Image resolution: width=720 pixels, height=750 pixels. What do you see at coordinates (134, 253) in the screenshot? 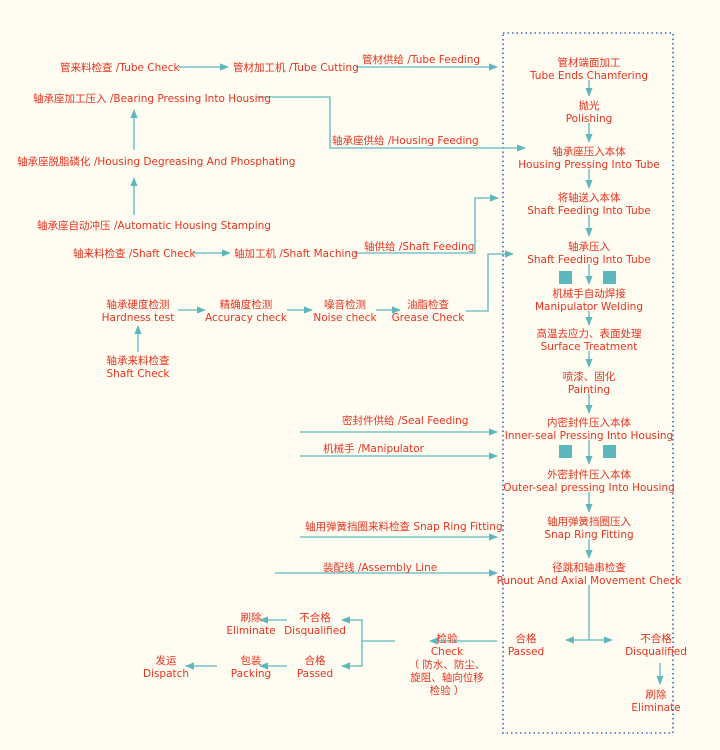
I see `shaft-check-label: 轴来料检查 /Shaft Check` at bounding box center [134, 253].